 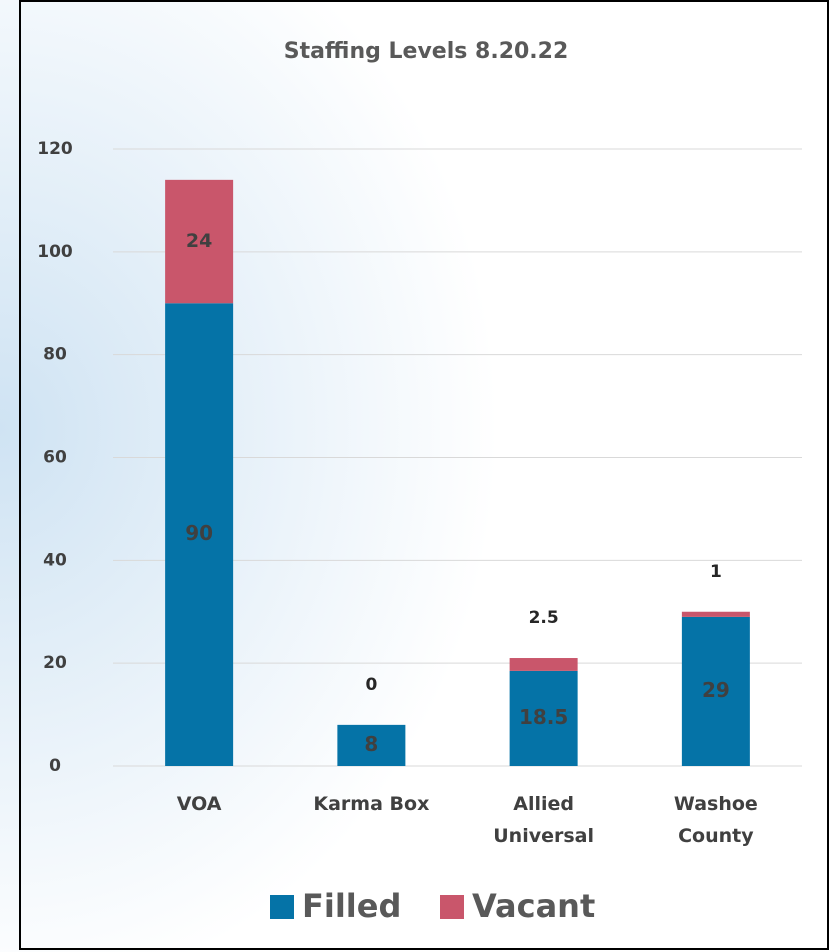 I want to click on x-tick-label: Washoe County, so click(x=715, y=820).